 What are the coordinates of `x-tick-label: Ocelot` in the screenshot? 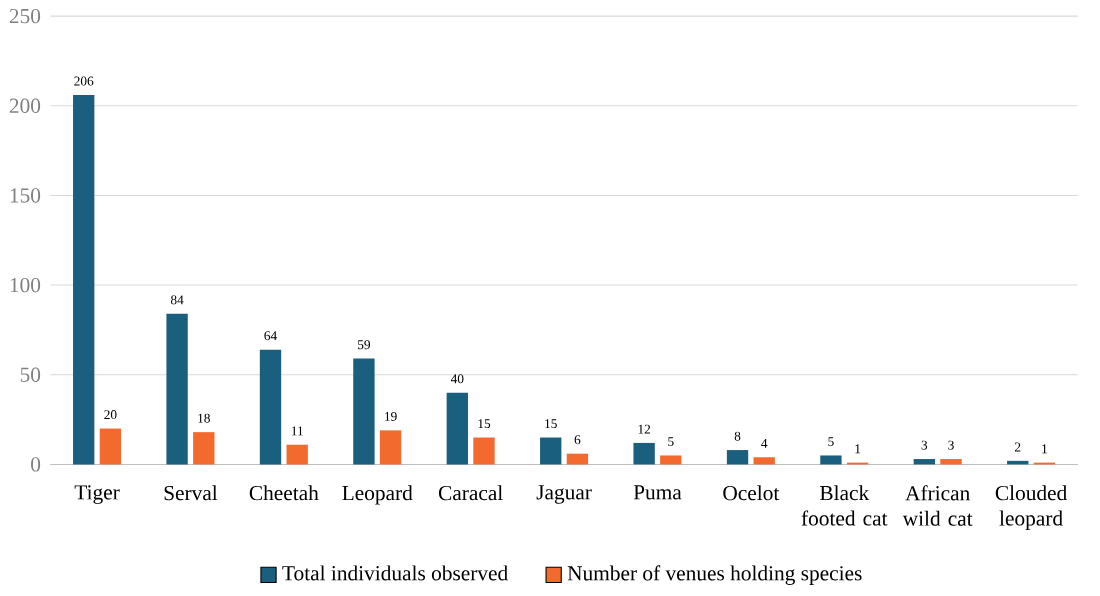 It's located at (751, 493).